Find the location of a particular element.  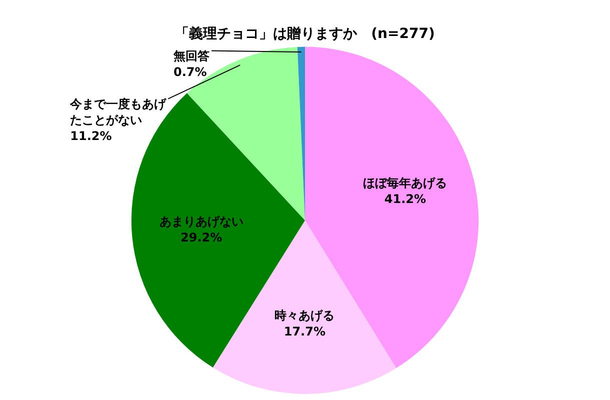

slice-label: 無回答 is located at coordinates (191, 55).